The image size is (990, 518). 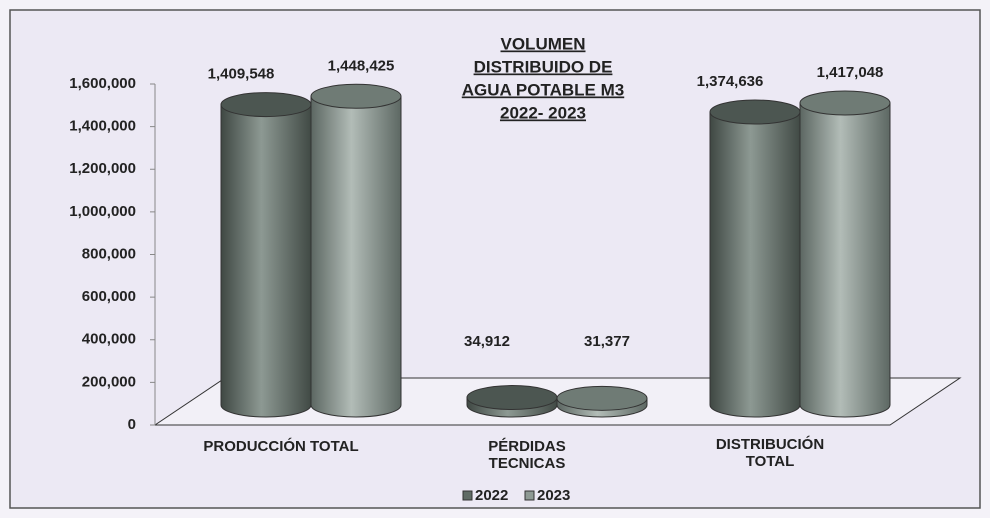 I want to click on data-label: 1,409,548, so click(x=241, y=74).